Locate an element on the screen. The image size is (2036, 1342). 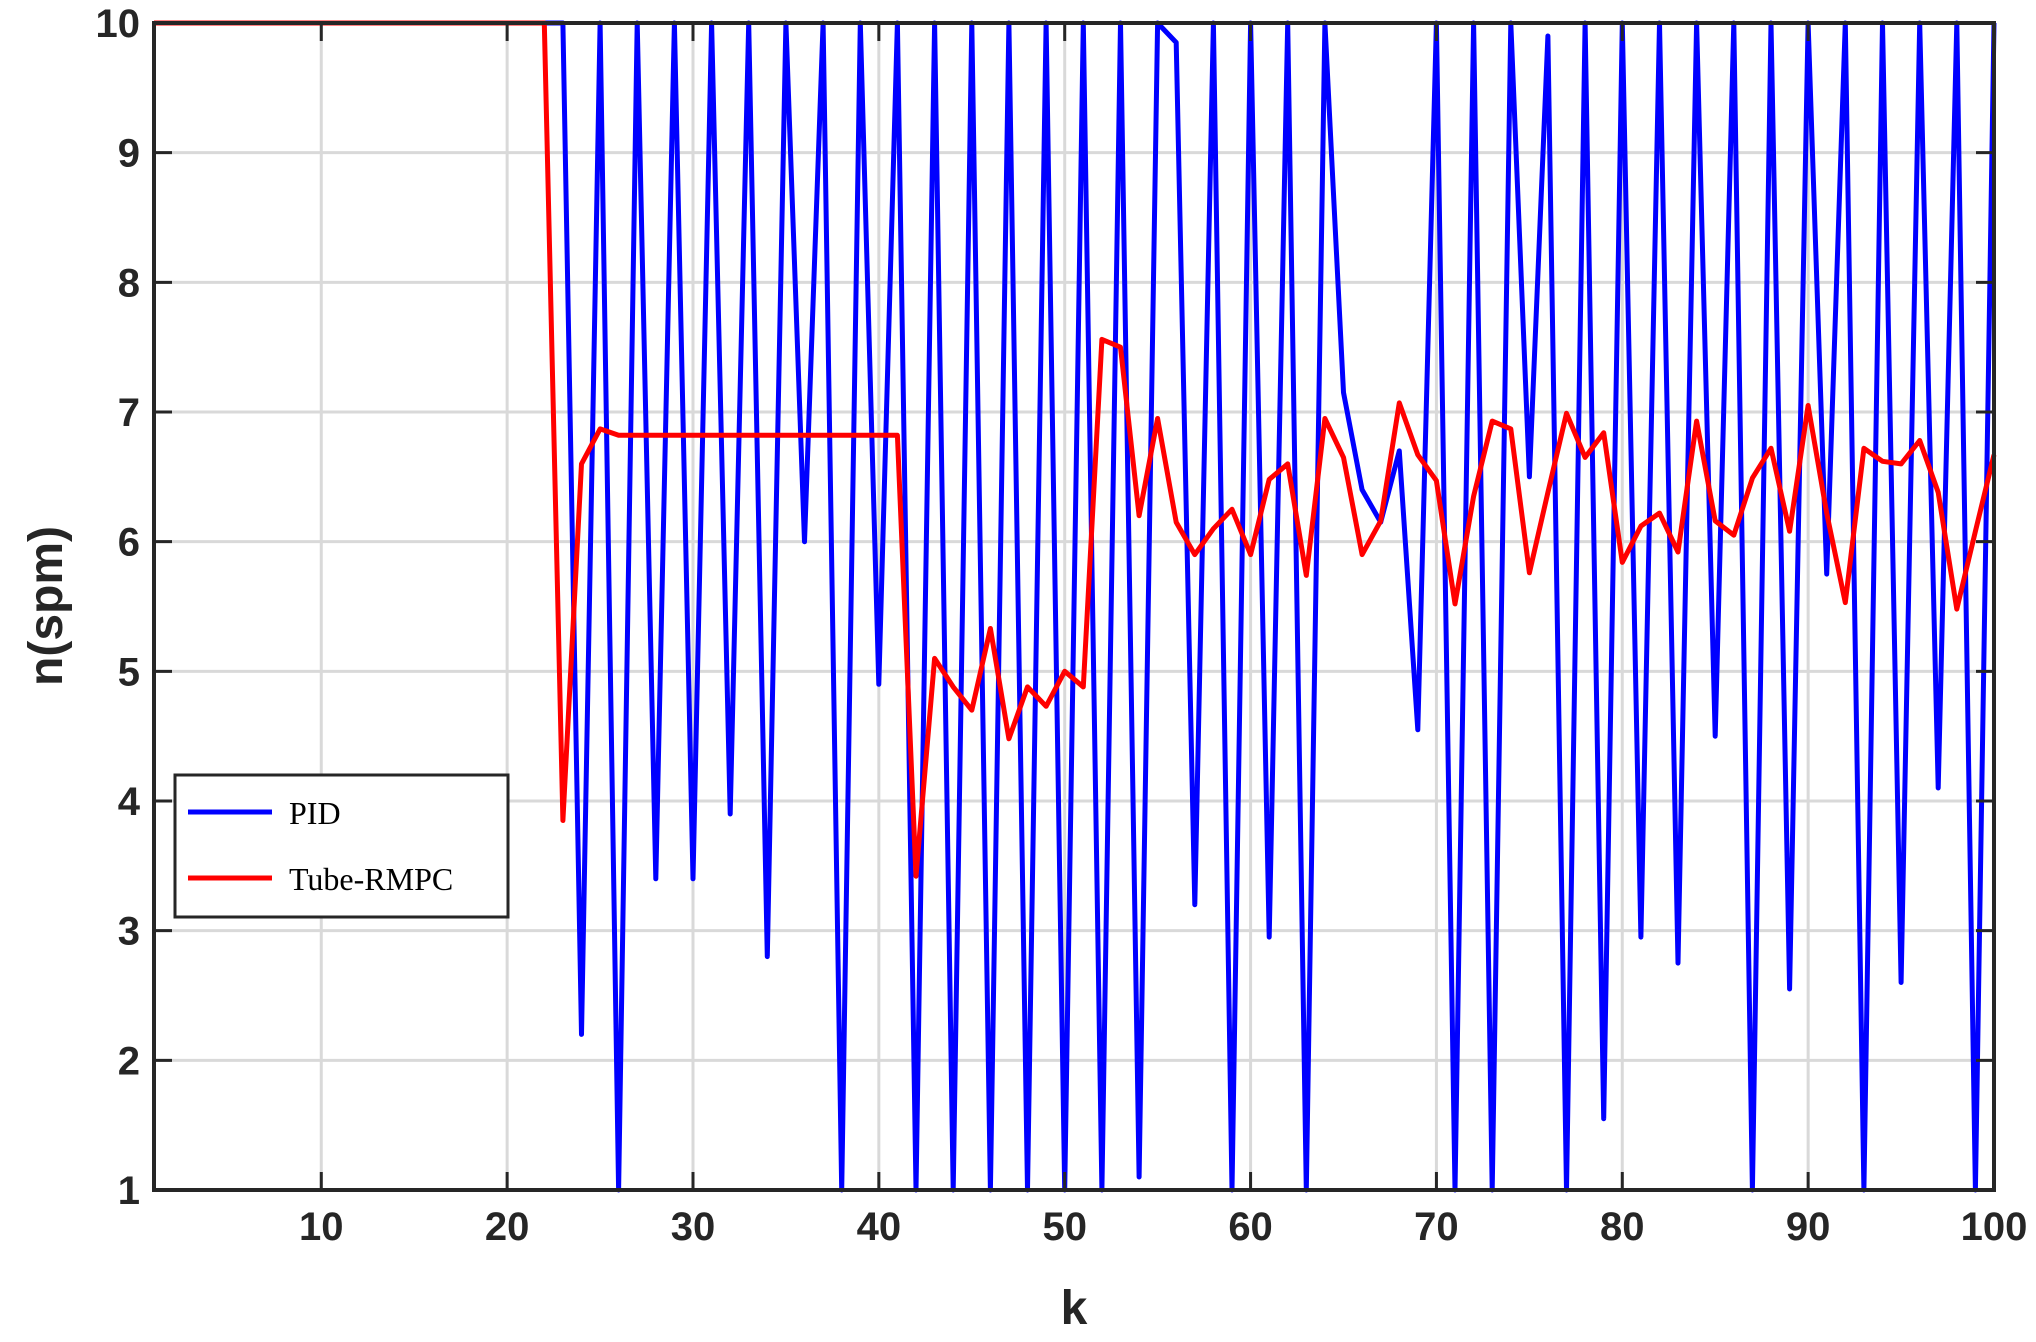
x-tick-label: 50 is located at coordinates (1064, 1227).